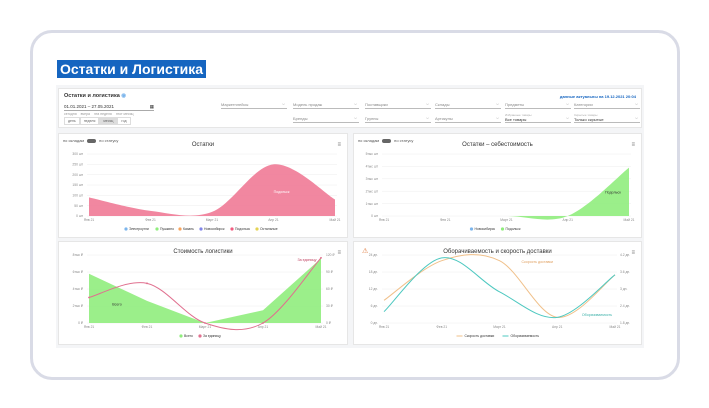 This screenshot has height=408, width=709. Describe the element at coordinates (538, 118) in the screenshot. I see `filter-select: Избранные товары Все товары ⌵` at that location.